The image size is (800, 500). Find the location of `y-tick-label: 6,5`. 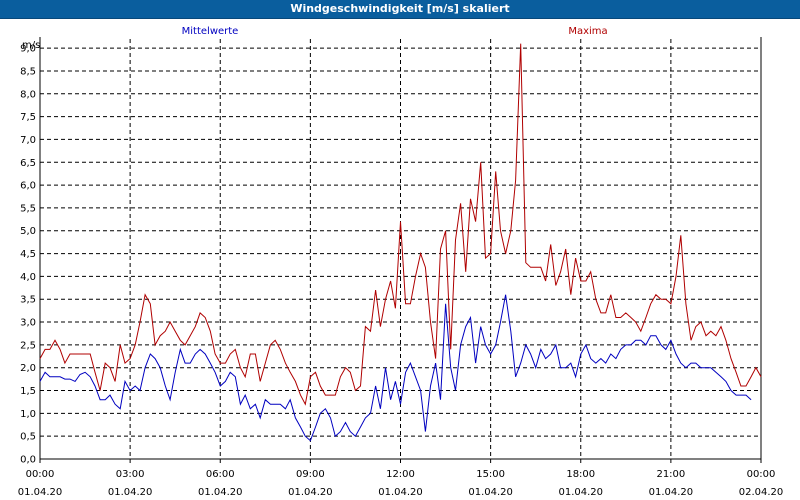

y-tick-label: 6,5 is located at coordinates (28, 163).